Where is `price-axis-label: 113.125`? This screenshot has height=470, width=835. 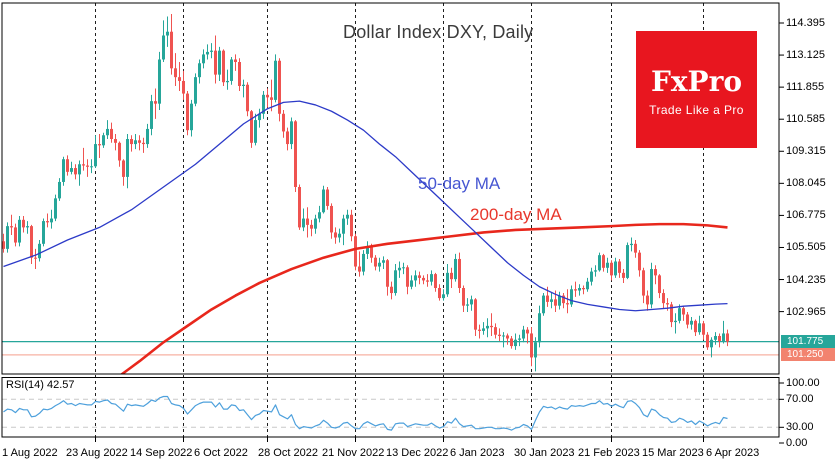
price-axis-label: 113.125 is located at coordinates (805, 55).